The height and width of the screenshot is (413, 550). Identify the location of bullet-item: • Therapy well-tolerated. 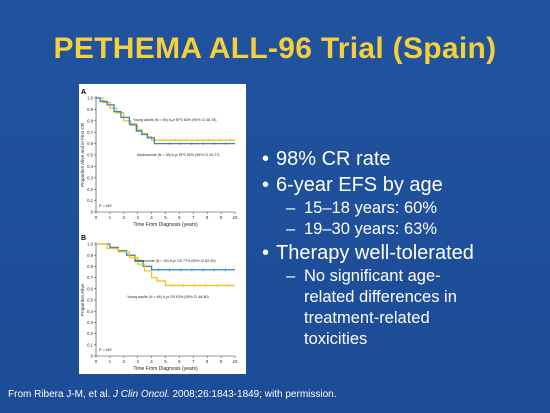
(402, 253).